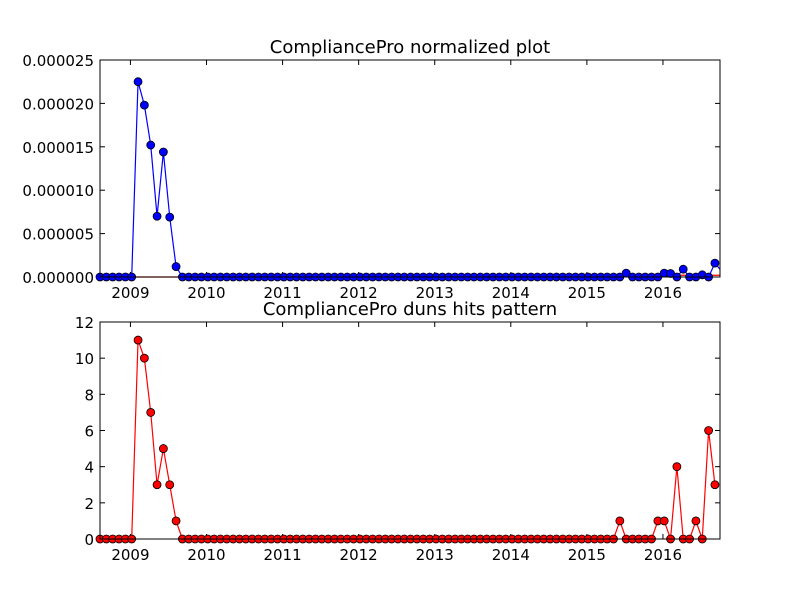 The image size is (800, 600). Describe the element at coordinates (58, 191) in the screenshot. I see `normalized-y-tick-label: 0.000010` at that location.